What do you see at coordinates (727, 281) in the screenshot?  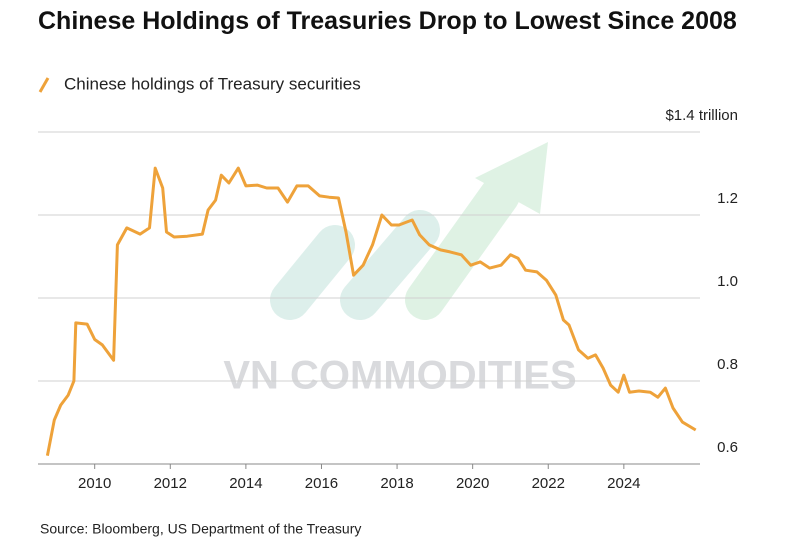 I see `y-tick-label: 1.0` at bounding box center [727, 281].